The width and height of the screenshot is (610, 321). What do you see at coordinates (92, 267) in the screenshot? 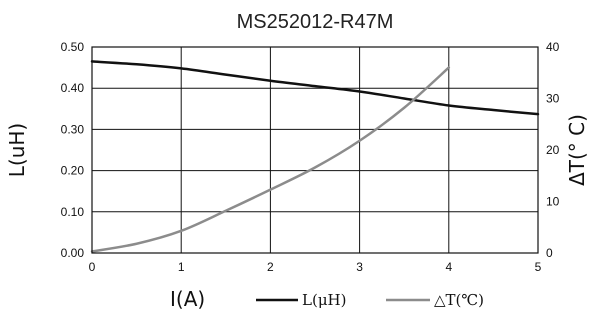
I see `x-tick-label-0: 0` at bounding box center [92, 267].